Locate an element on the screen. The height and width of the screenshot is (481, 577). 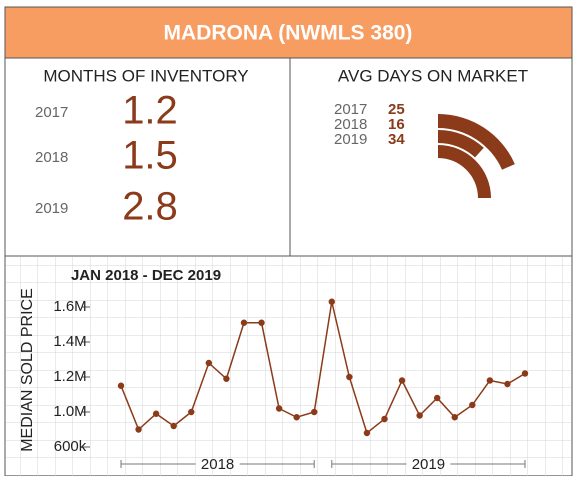
header-title: MADRONA (NWMLS 380) is located at coordinates (288, 33).